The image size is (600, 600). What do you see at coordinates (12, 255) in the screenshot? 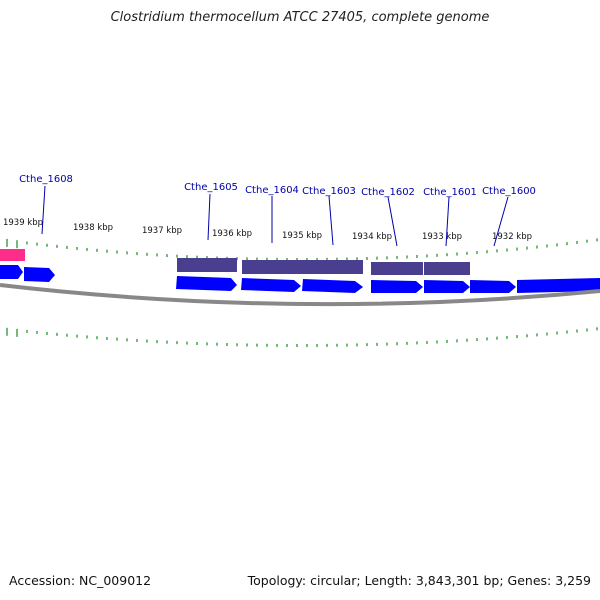
I see `rrna-feature` at bounding box center [12, 255].